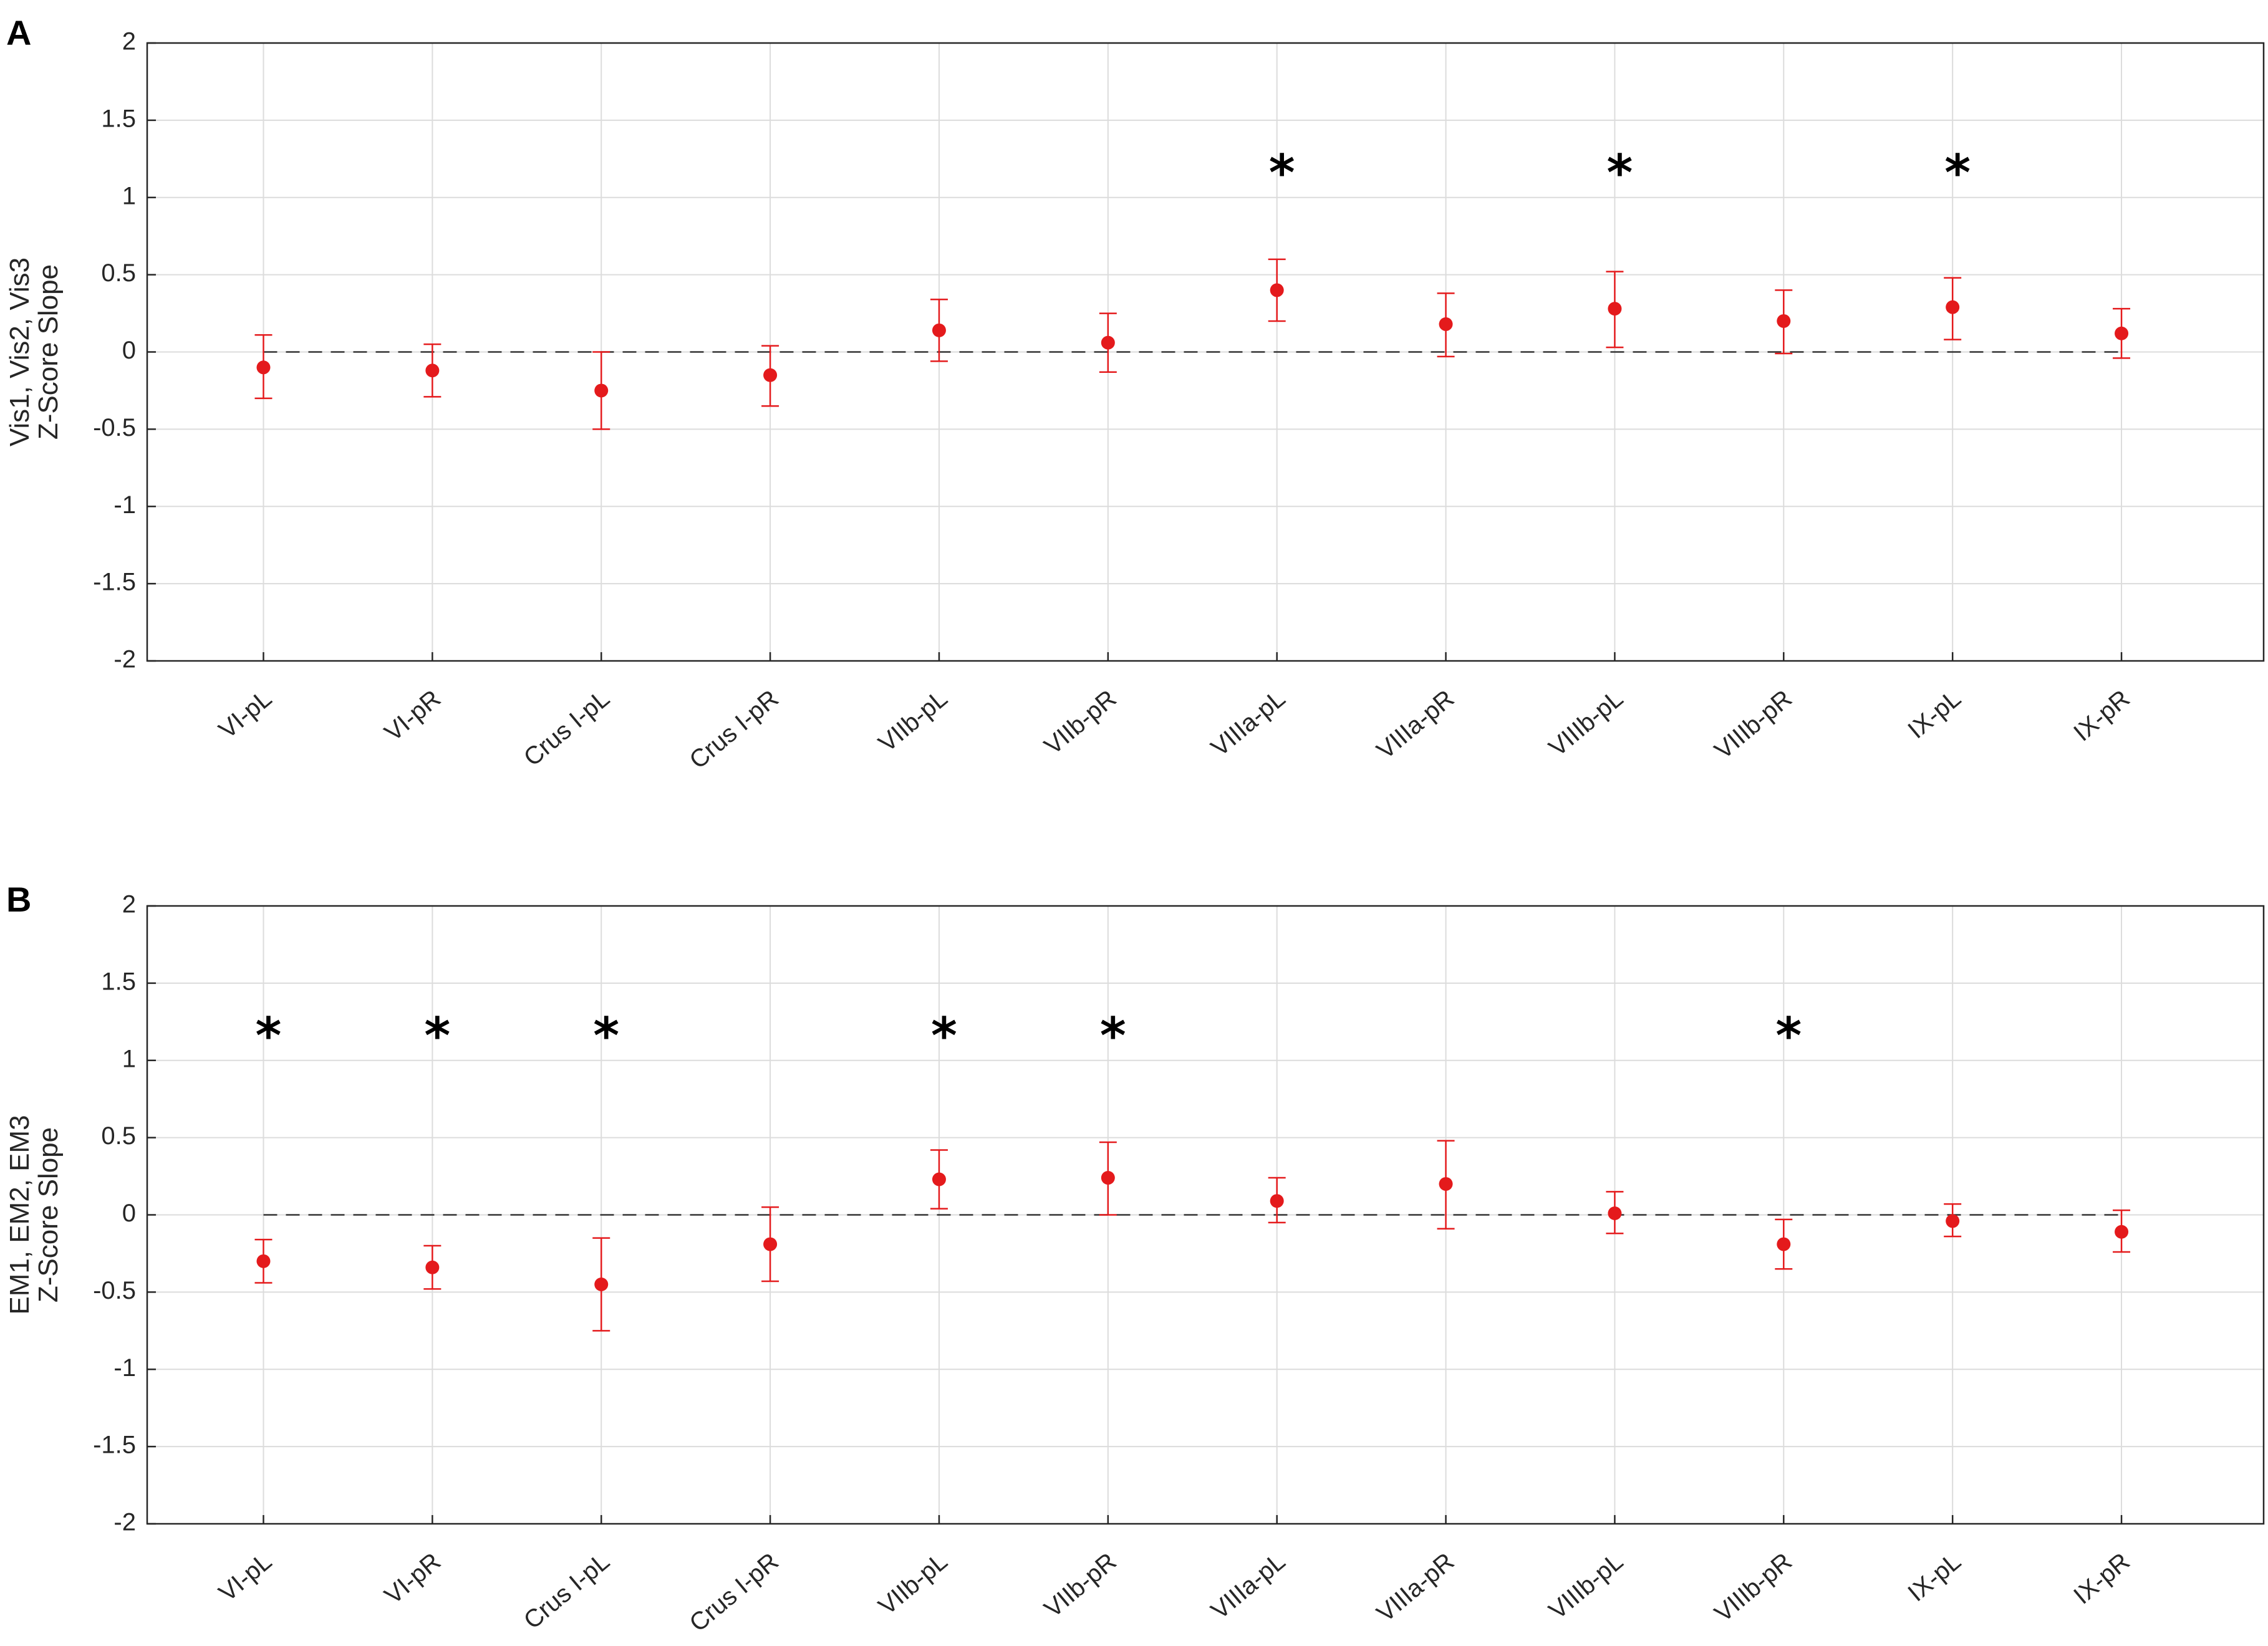 The height and width of the screenshot is (1646, 2268). What do you see at coordinates (19, 352) in the screenshot?
I see `y-axis-label: Vis1, Vis2, Vis3` at bounding box center [19, 352].